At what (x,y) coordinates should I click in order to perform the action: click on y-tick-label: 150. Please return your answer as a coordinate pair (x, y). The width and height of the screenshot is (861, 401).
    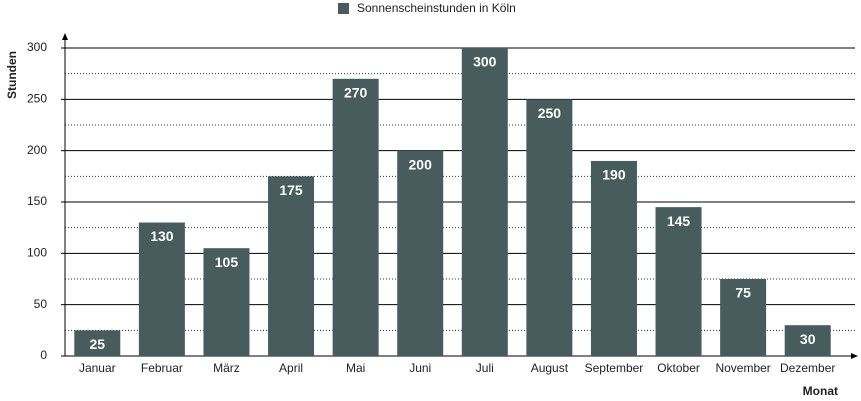
    Looking at the image, I should click on (37, 201).